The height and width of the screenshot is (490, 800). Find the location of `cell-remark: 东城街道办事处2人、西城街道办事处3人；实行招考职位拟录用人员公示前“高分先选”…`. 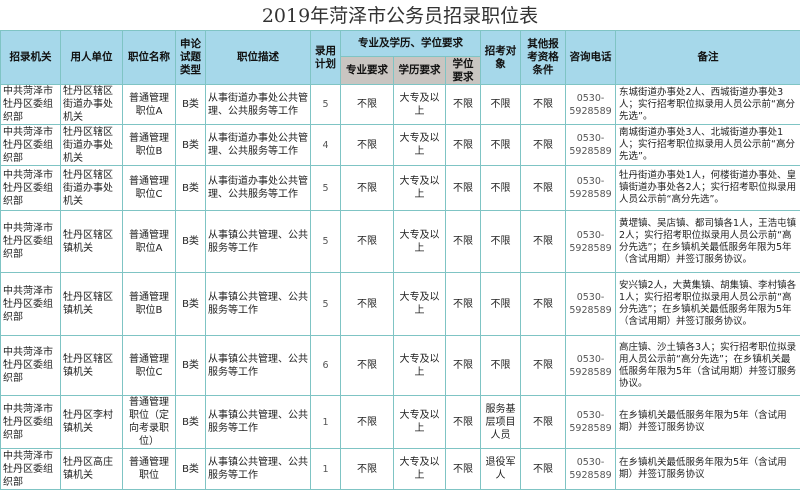

cell-remark: 东城街道办事处2人、西城街道办事处3人；实行招考职位拟录用人员公示前“高分先选”… is located at coordinates (708, 105).